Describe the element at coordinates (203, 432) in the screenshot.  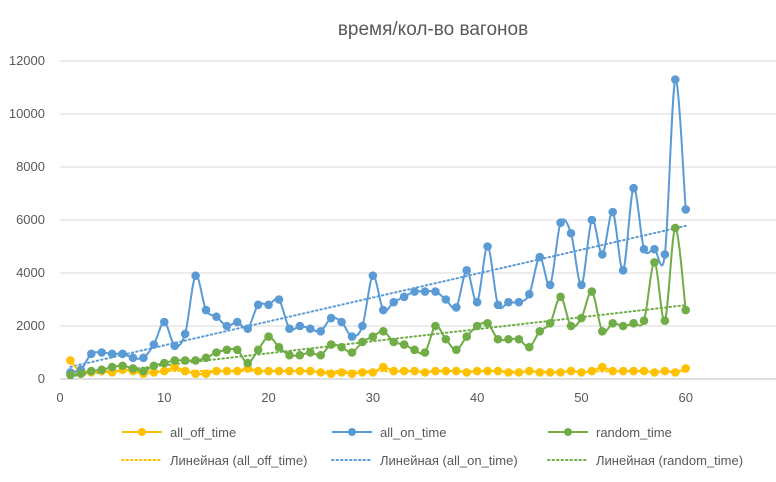
I see `legend-label: all_off_time` at that location.